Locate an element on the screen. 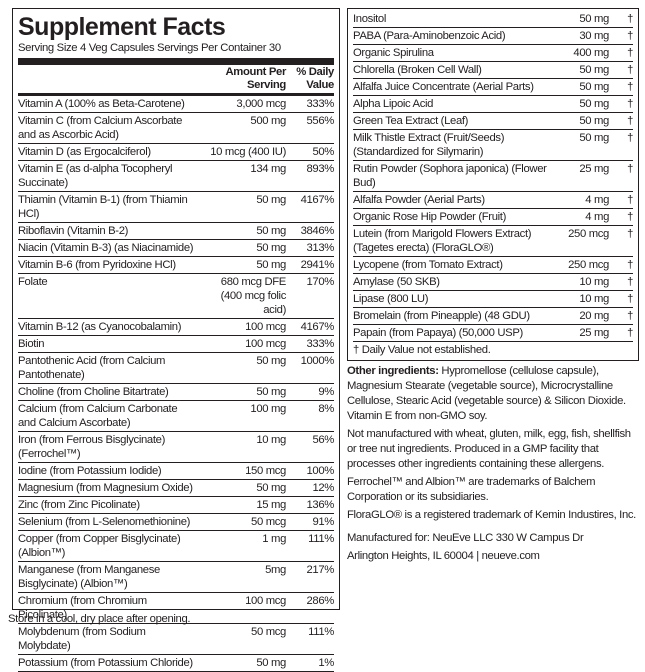 The image size is (645, 672). nutrient-dv: 56% is located at coordinates (310, 447).